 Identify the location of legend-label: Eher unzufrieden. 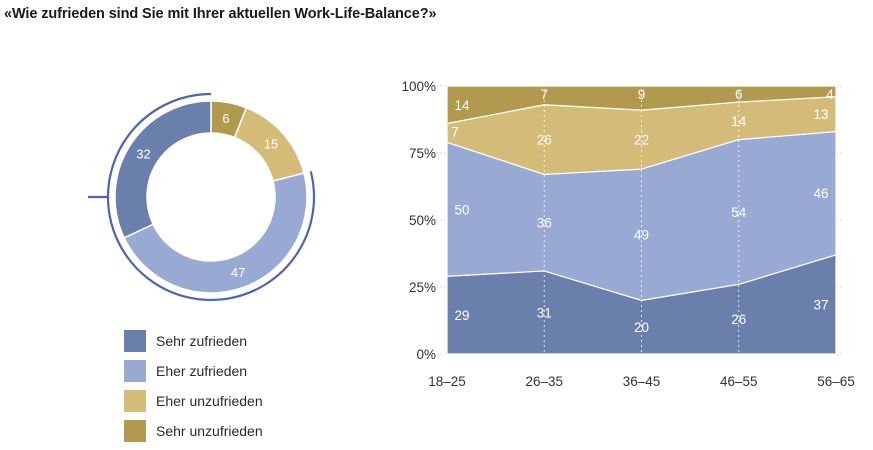
(209, 401).